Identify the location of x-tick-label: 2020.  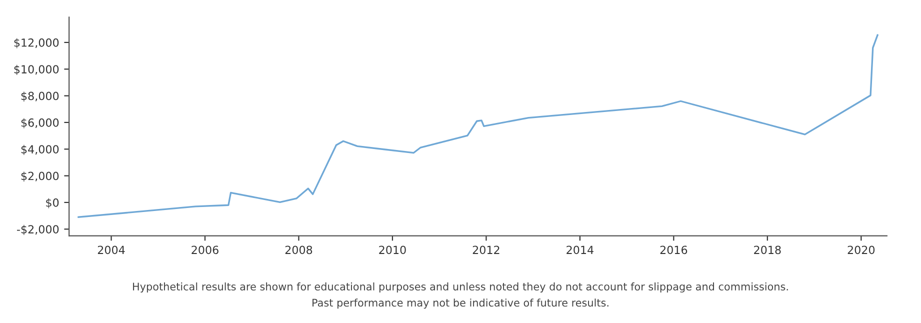
(861, 250).